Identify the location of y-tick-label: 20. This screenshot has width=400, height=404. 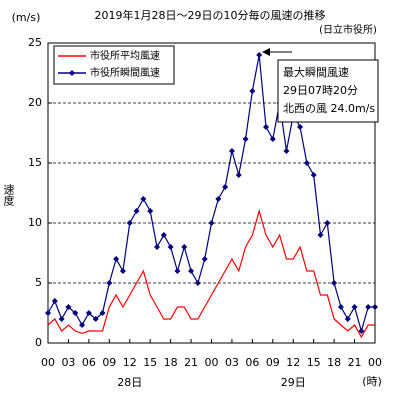
(35, 102).